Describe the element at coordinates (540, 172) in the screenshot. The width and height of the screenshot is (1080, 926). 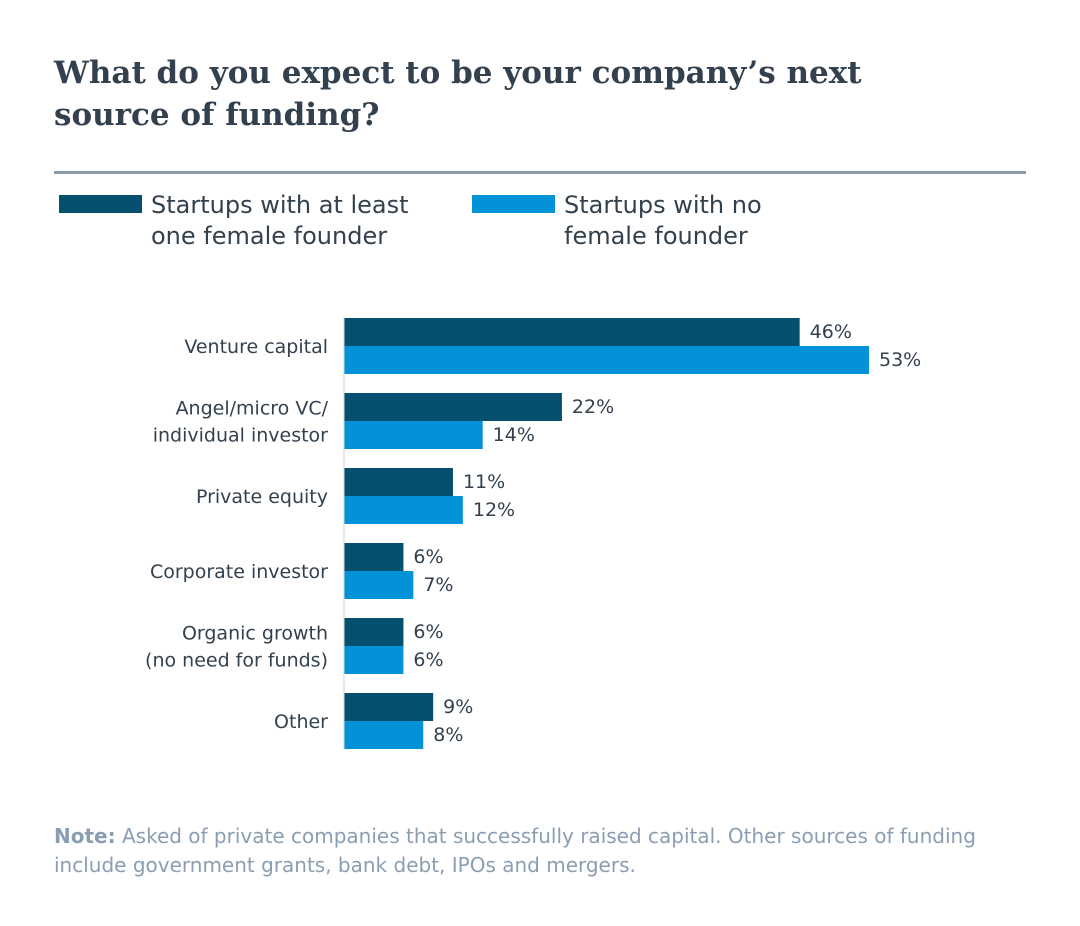
I see `title-divider` at that location.